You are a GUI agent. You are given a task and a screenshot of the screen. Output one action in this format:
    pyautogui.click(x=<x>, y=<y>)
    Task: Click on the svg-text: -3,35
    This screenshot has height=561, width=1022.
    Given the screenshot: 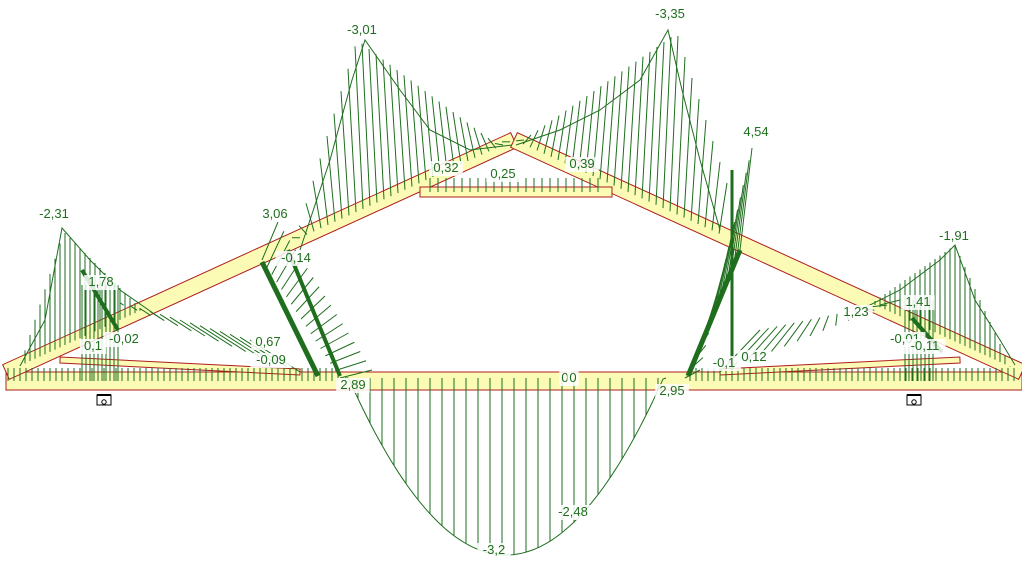 What is the action you would take?
    pyautogui.click(x=670, y=13)
    